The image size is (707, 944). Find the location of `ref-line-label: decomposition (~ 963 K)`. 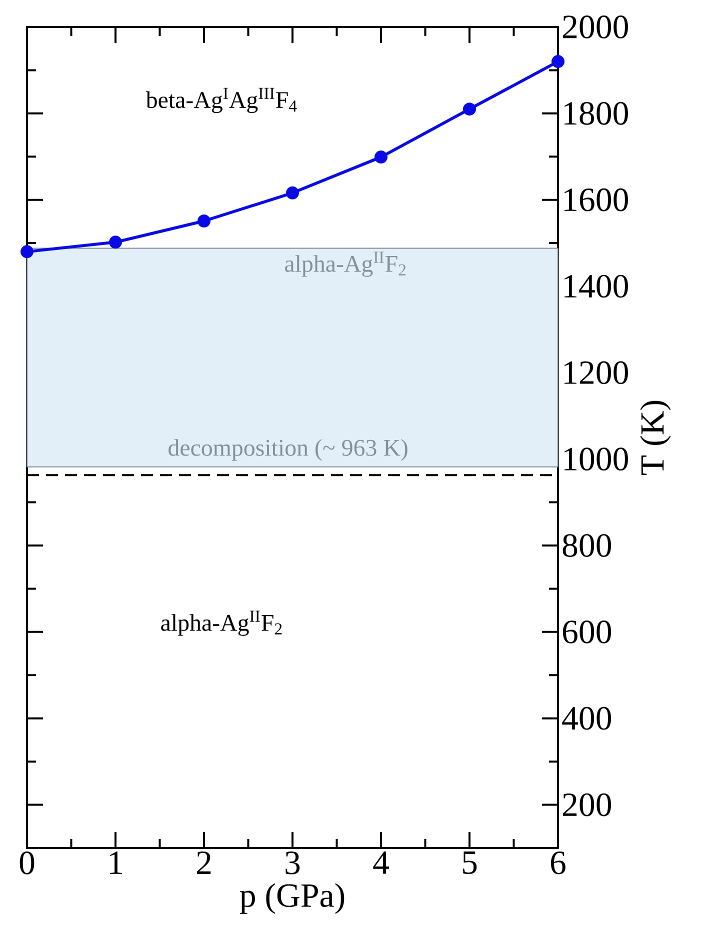

ref-line-label: decomposition (~ 963 K) is located at coordinates (288, 450).